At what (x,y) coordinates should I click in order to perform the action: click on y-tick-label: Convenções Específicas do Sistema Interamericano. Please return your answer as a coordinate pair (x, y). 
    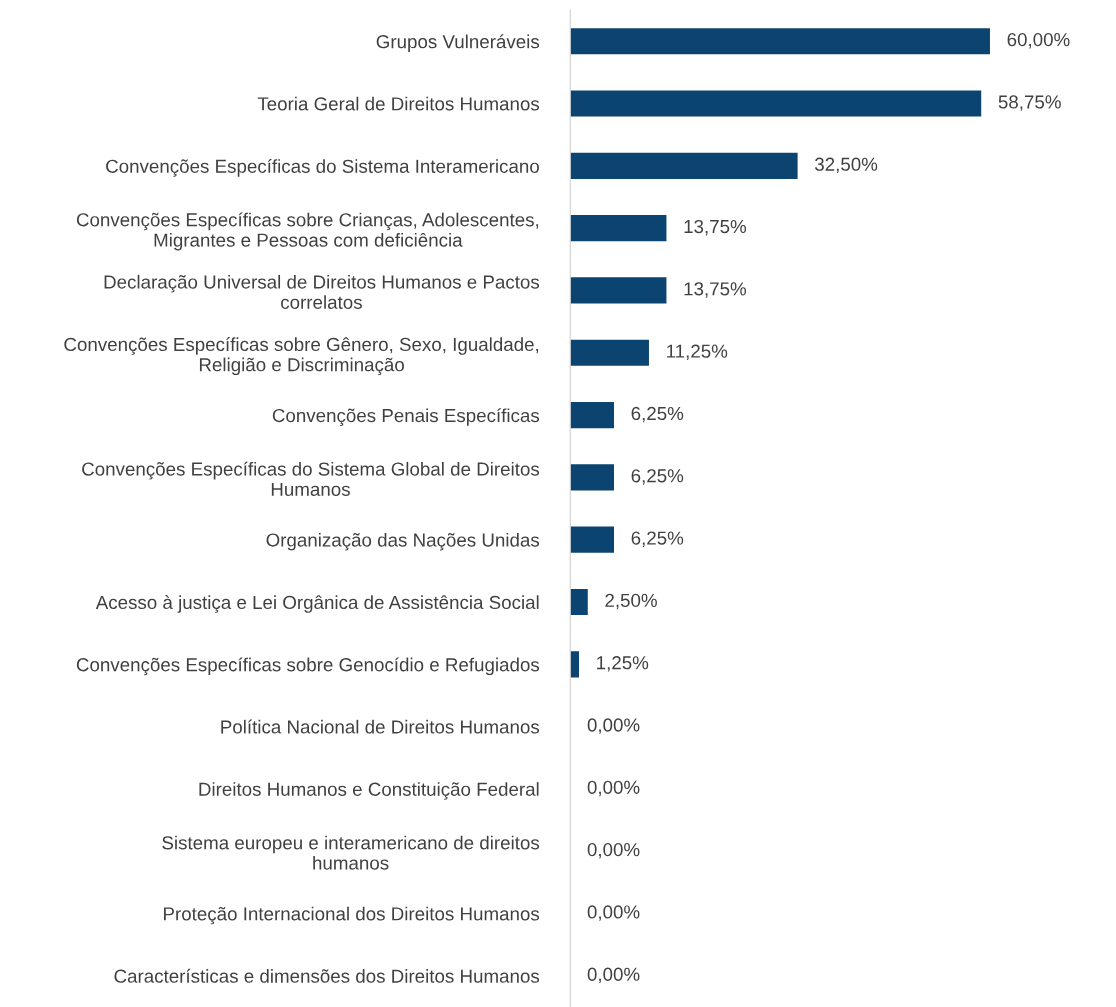
    Looking at the image, I should click on (322, 167).